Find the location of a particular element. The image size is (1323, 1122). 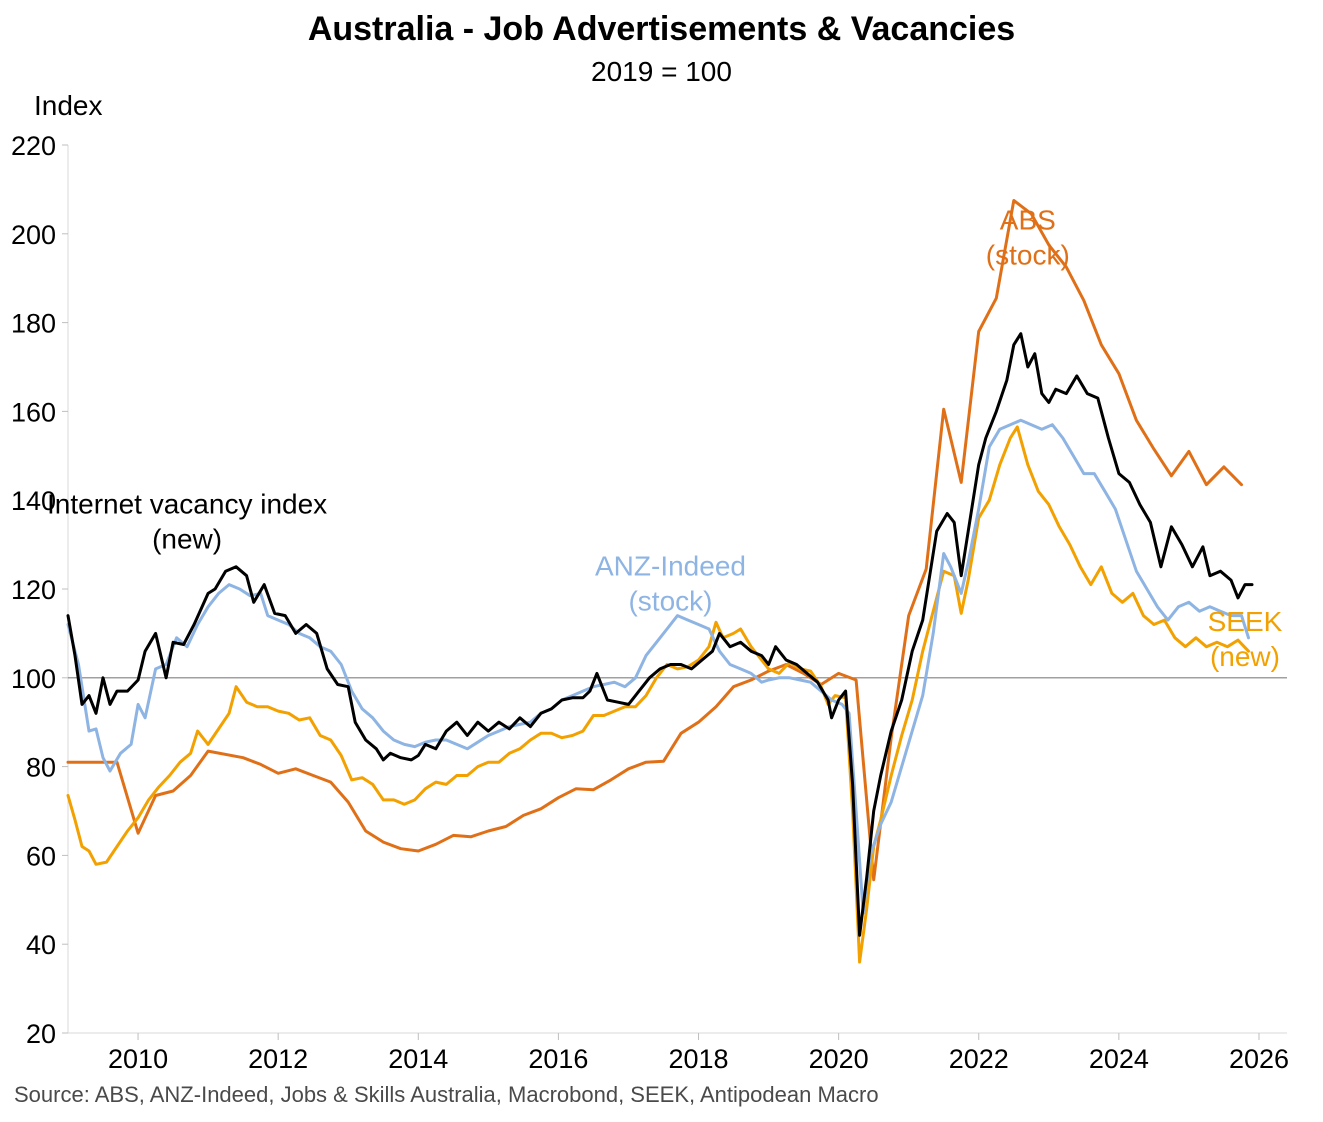

series-label-ivi: (new) is located at coordinates (187, 539).